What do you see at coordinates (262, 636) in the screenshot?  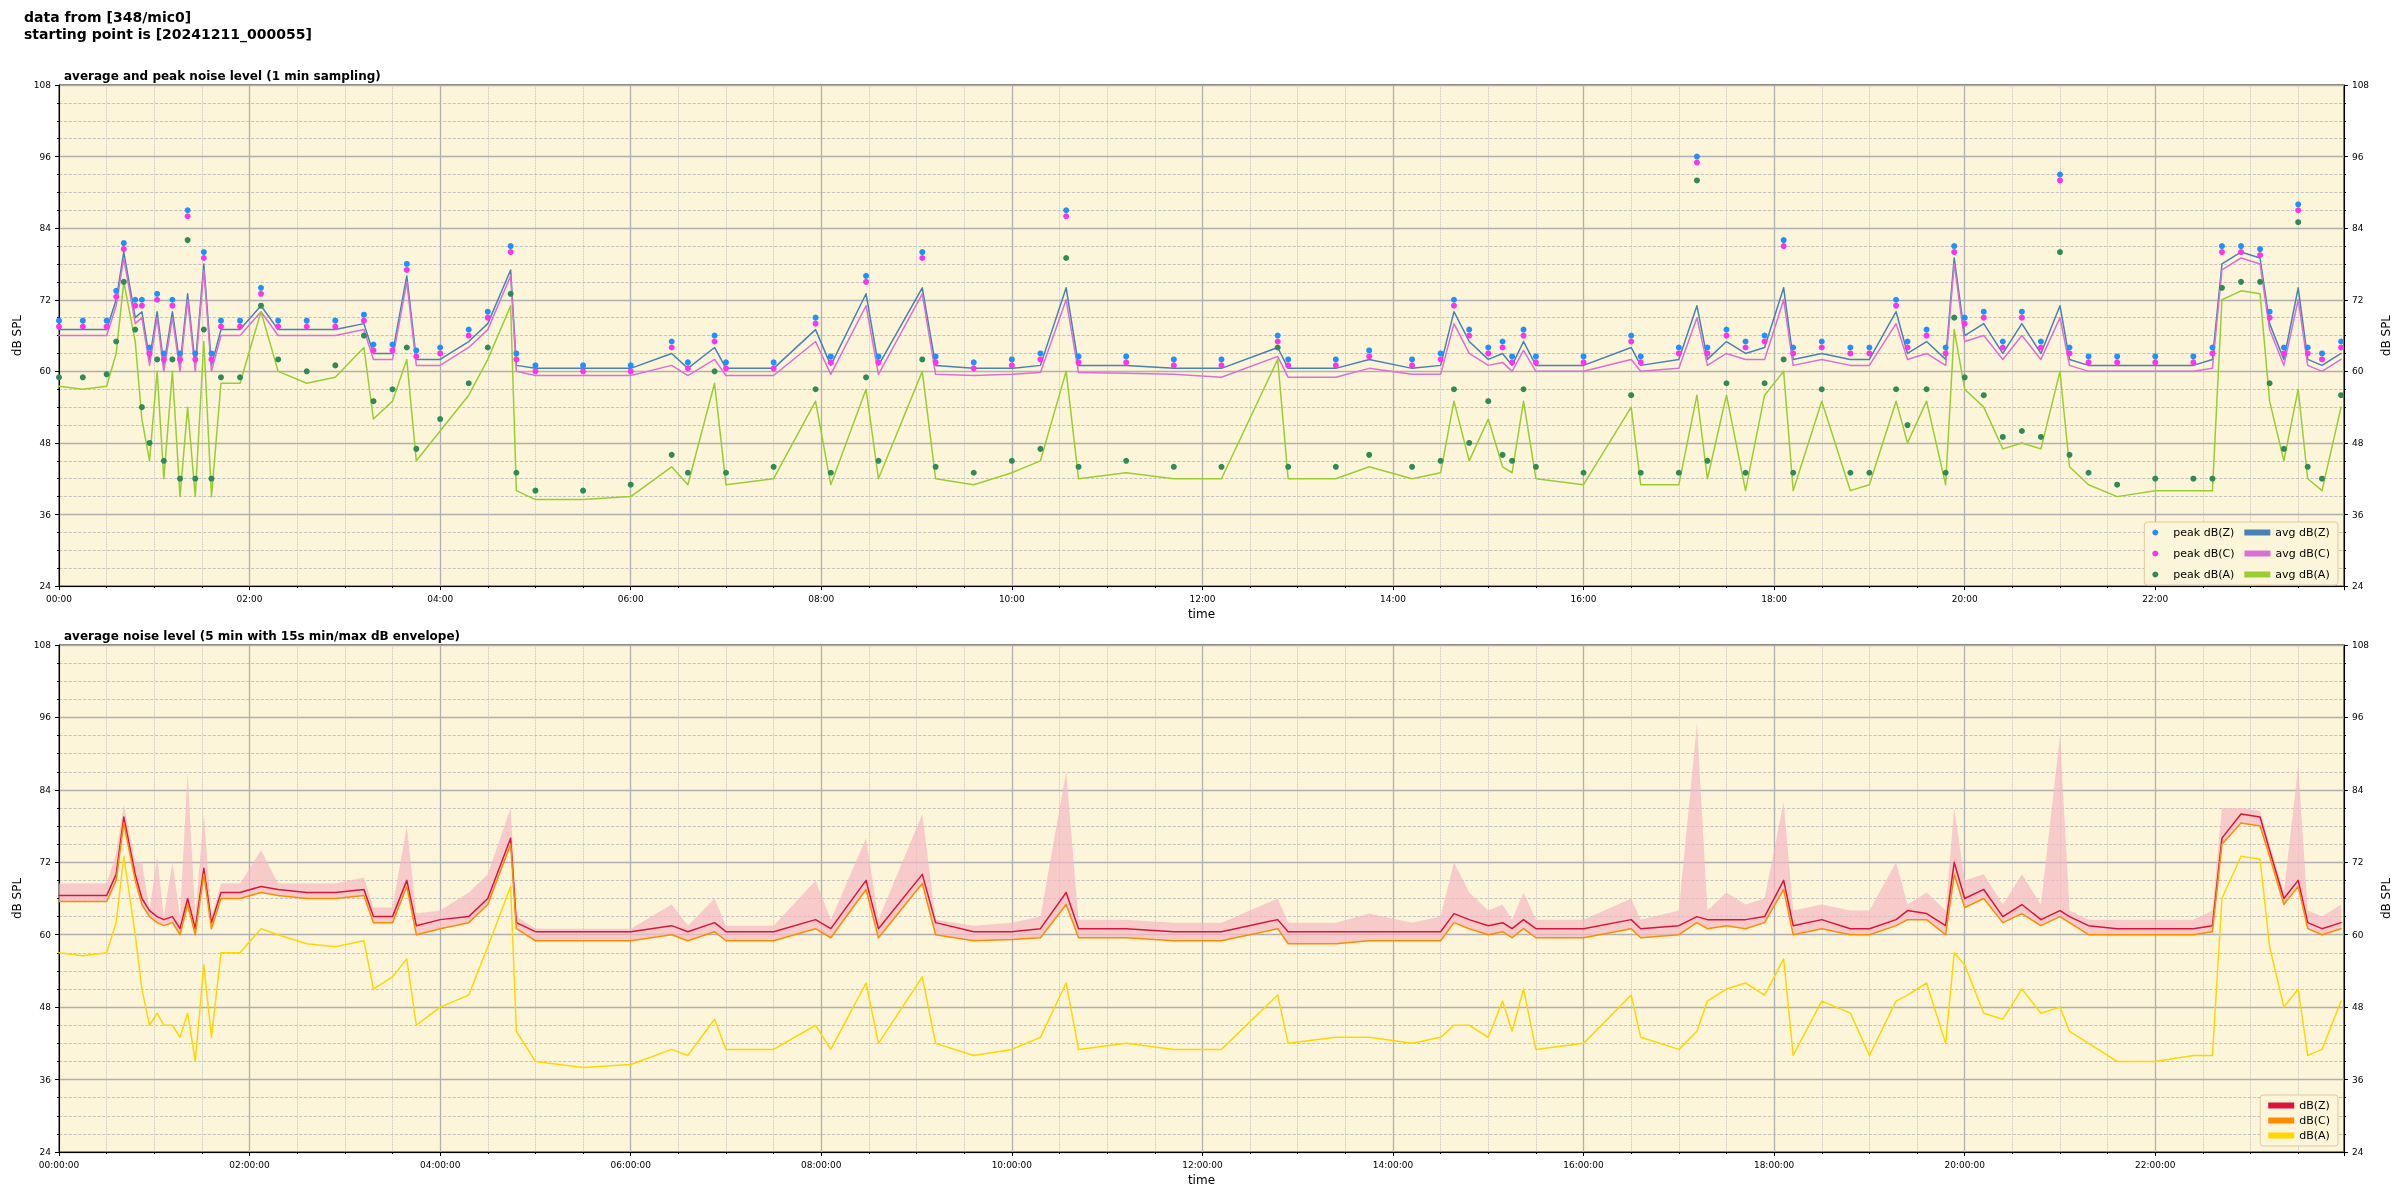 I see `chart-title: average noise level (5 min with 15s min/max dB envelope)` at bounding box center [262, 636].